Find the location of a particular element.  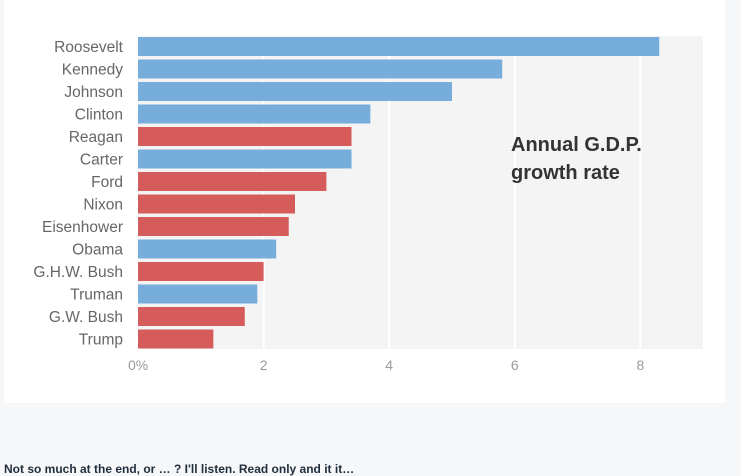

bar-roosevelt is located at coordinates (399, 46).